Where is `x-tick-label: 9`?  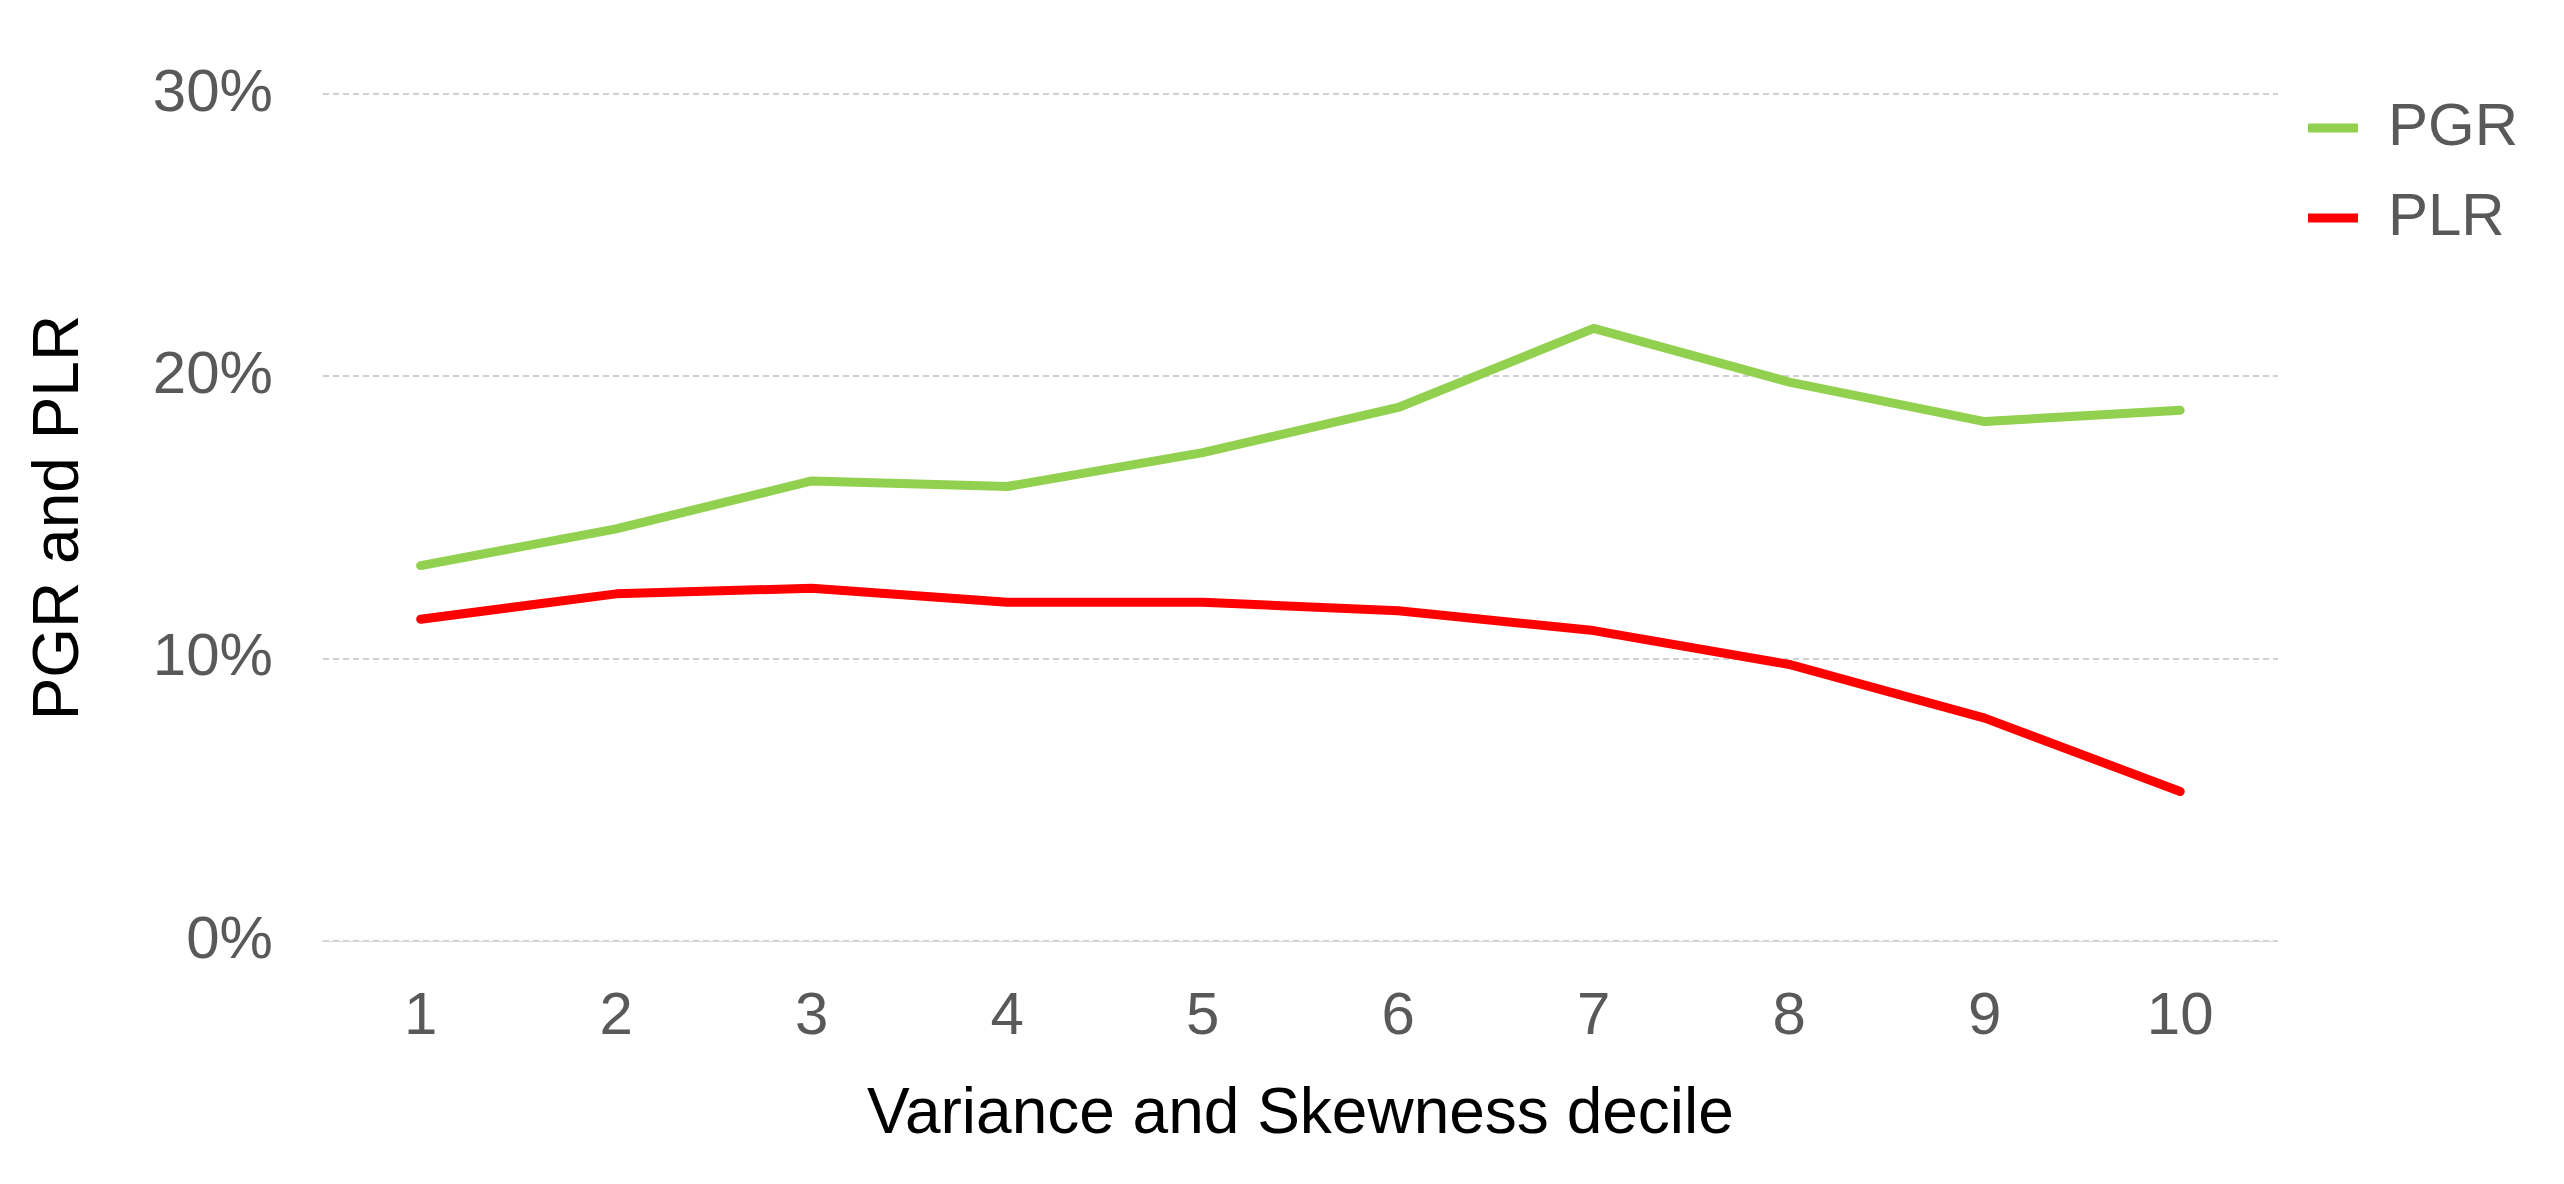 x-tick-label: 9 is located at coordinates (1985, 1013).